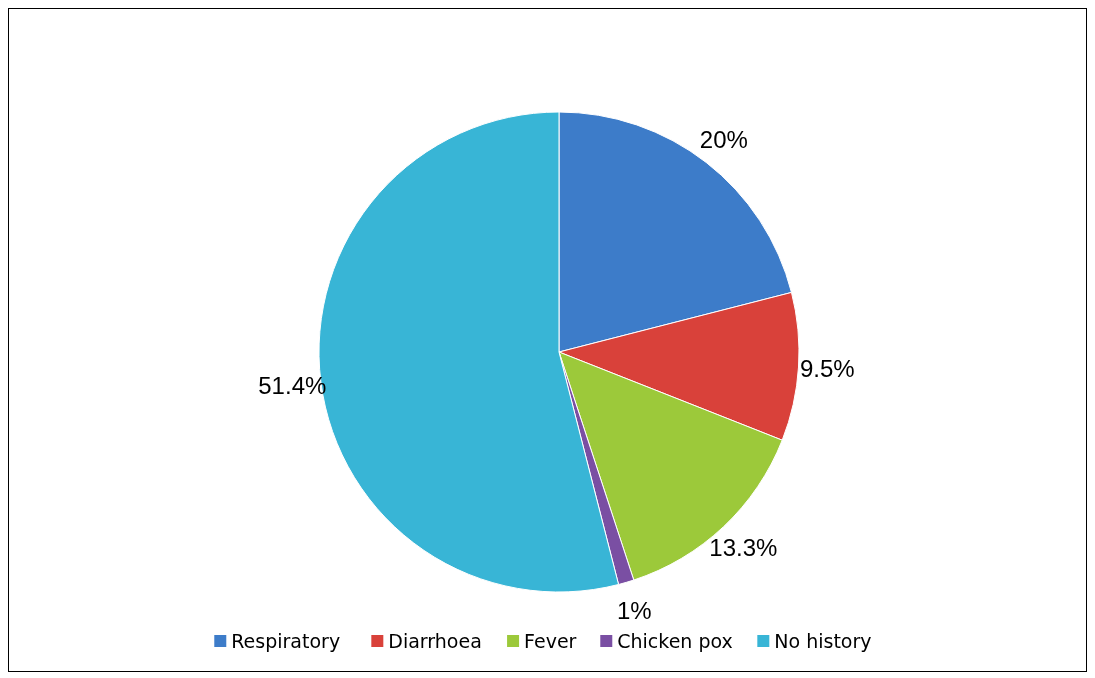  What do you see at coordinates (286, 641) in the screenshot?
I see `legend-label: Respiratory` at bounding box center [286, 641].